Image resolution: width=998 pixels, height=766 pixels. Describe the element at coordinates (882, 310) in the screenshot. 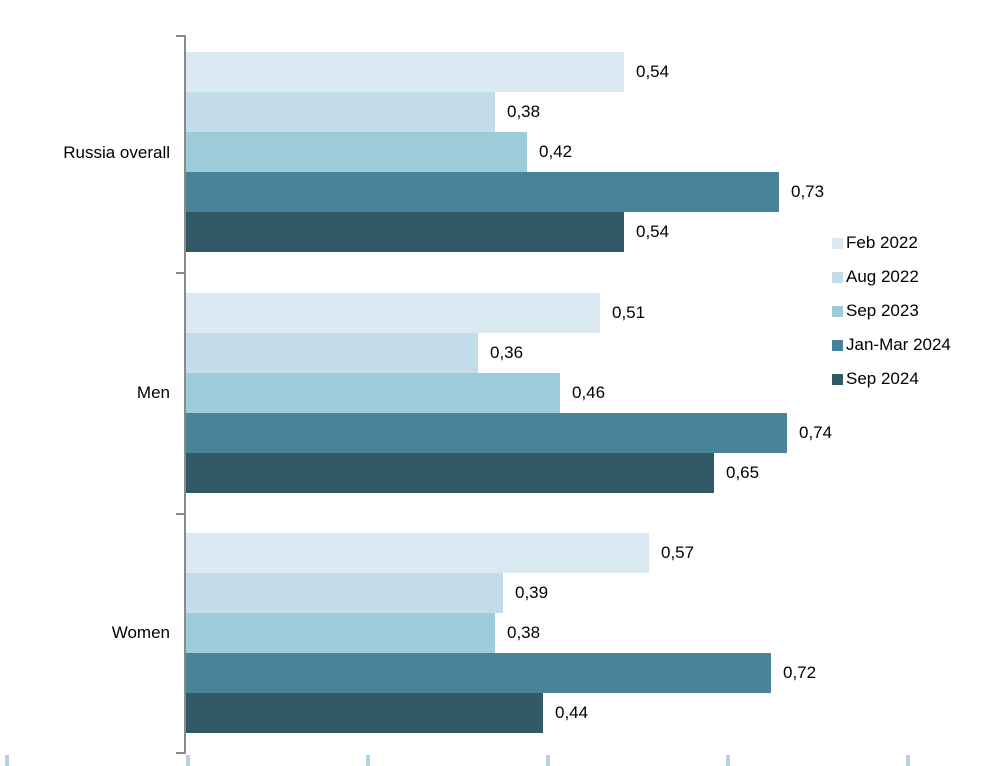

I see `legend-label: Sep 2023` at that location.